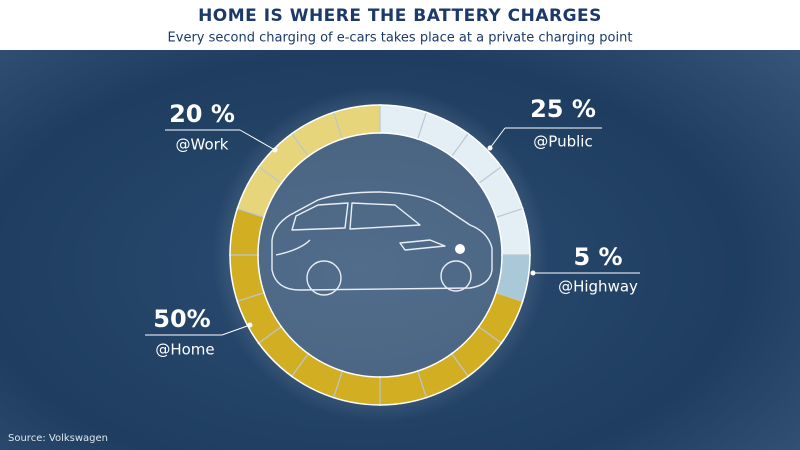 The width and height of the screenshot is (800, 450). Describe the element at coordinates (598, 287) in the screenshot. I see `category-label: @Highway` at that location.